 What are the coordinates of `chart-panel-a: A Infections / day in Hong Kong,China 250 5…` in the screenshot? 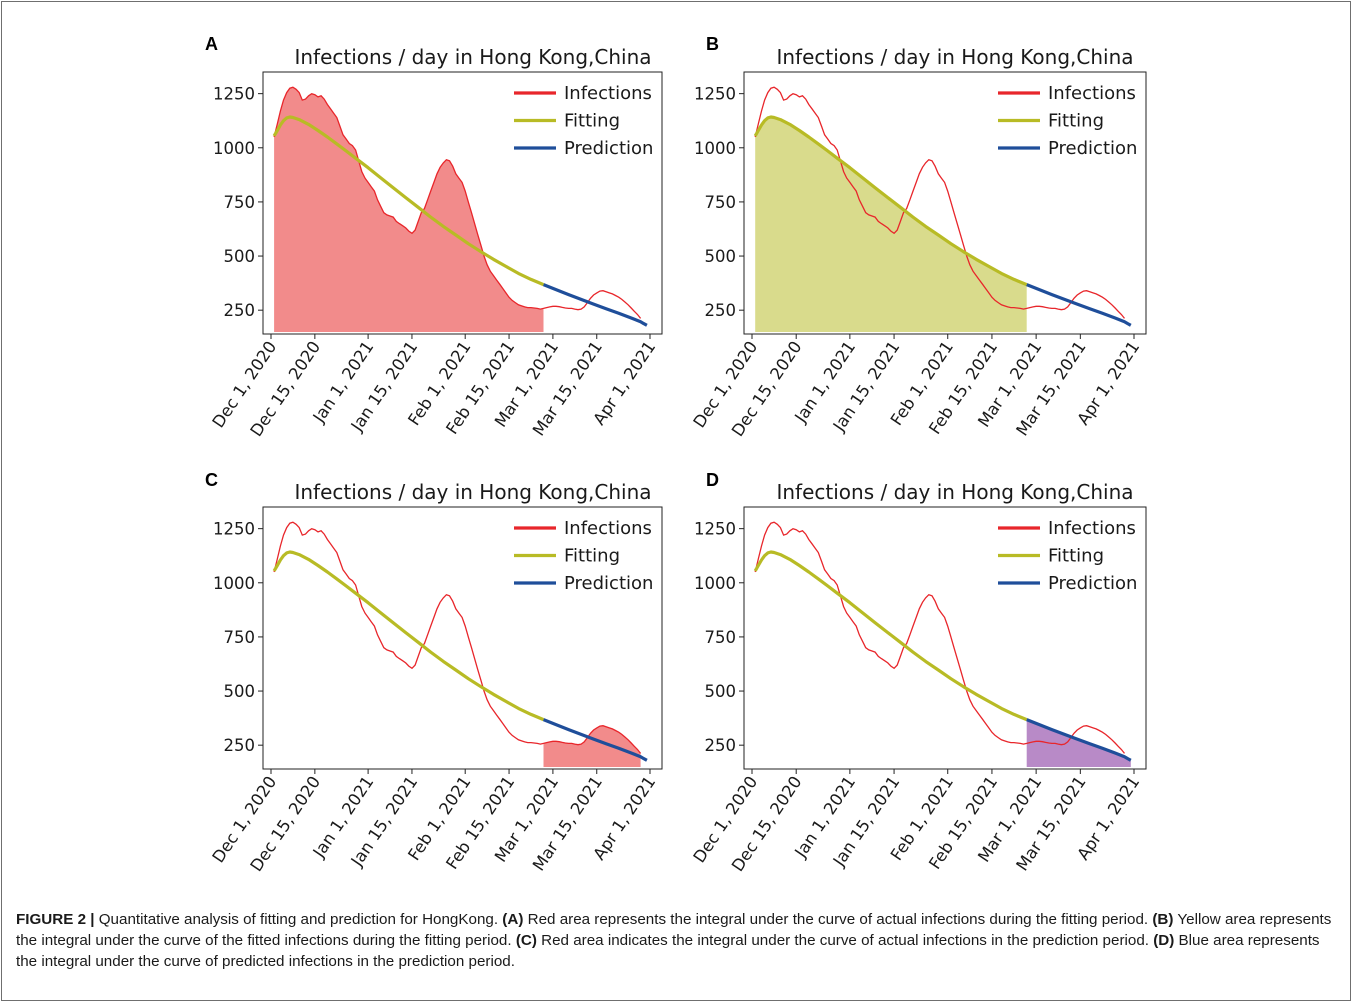 It's located at (434, 237).